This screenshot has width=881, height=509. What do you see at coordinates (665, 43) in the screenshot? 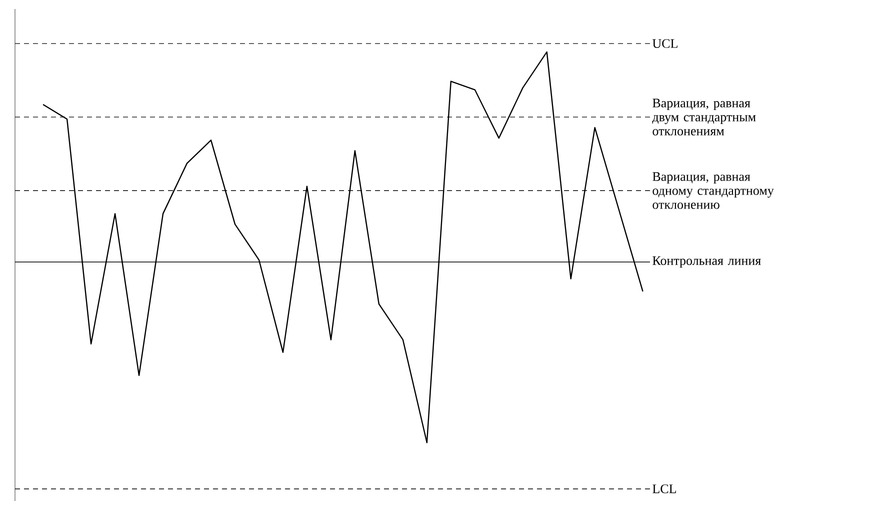
I see `ref-line-label: UCL` at bounding box center [665, 43].